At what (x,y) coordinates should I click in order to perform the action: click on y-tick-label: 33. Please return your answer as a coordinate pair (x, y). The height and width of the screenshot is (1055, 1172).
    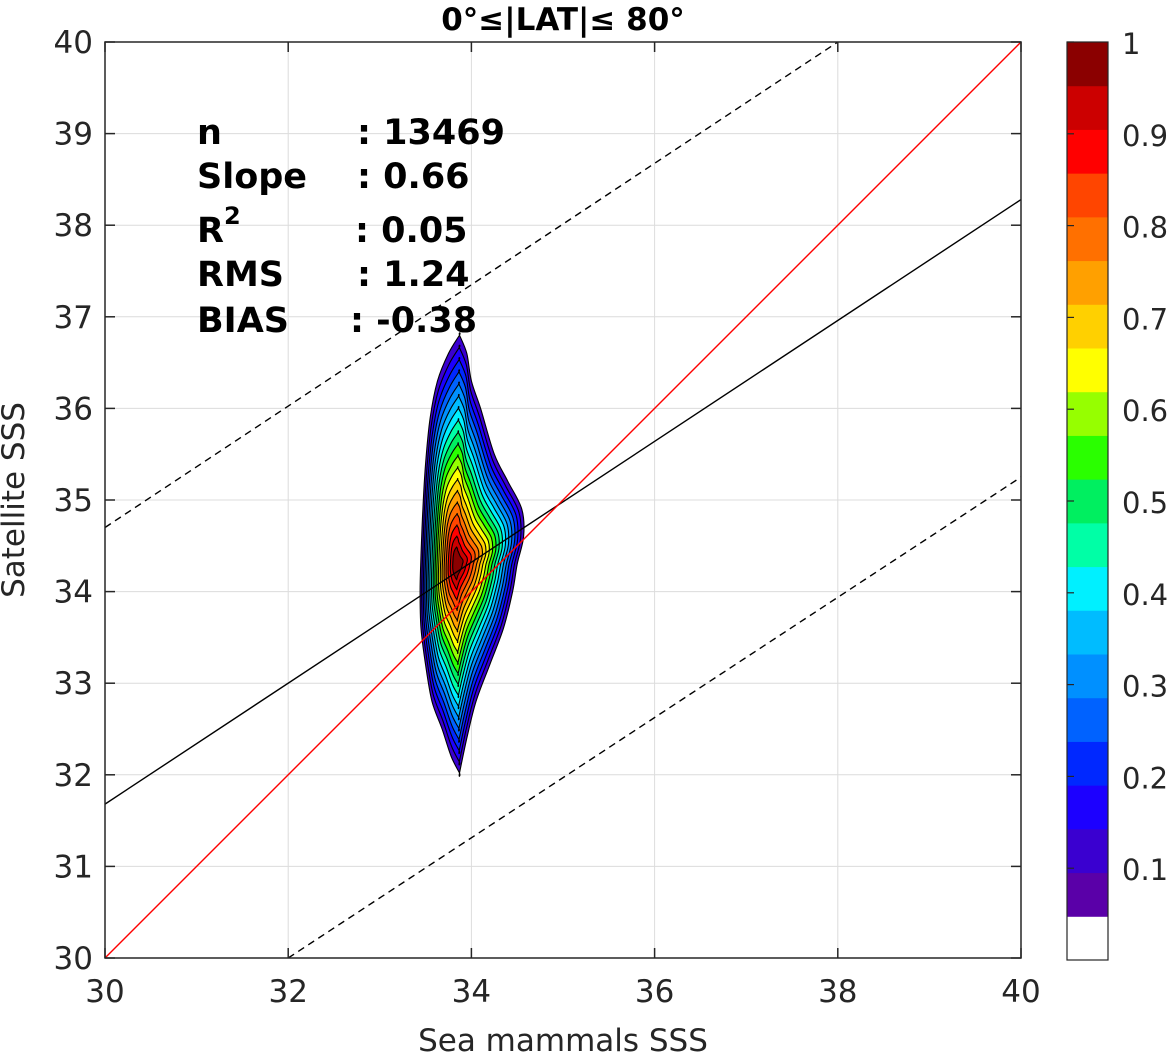
    Looking at the image, I should click on (73, 684).